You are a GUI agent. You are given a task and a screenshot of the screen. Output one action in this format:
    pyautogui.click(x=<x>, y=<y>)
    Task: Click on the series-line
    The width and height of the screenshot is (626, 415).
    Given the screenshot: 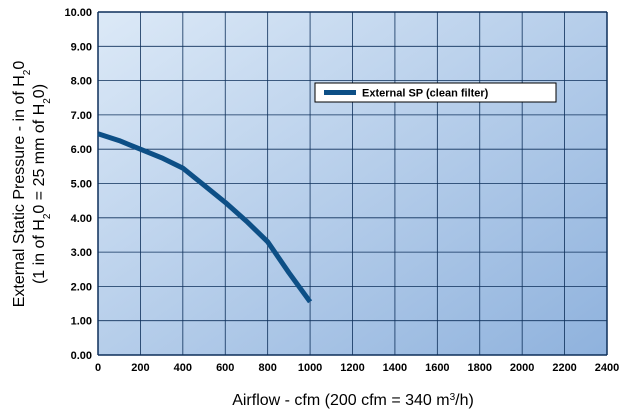 What is the action you would take?
    pyautogui.click(x=205, y=217)
    